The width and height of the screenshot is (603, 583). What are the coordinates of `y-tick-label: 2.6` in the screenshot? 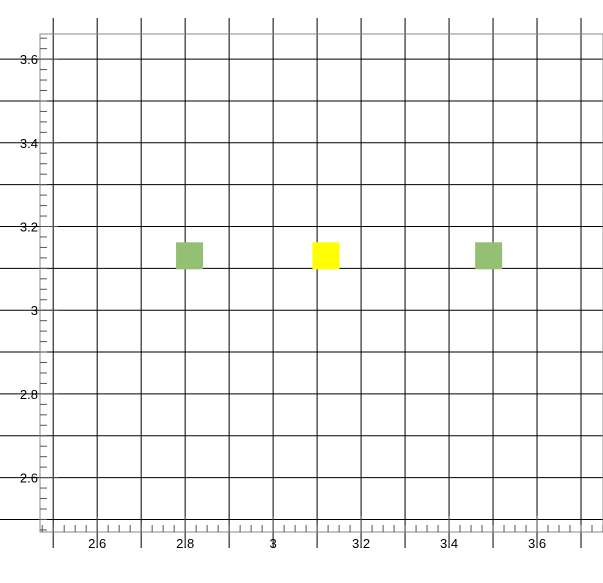 It's located at (29, 478).